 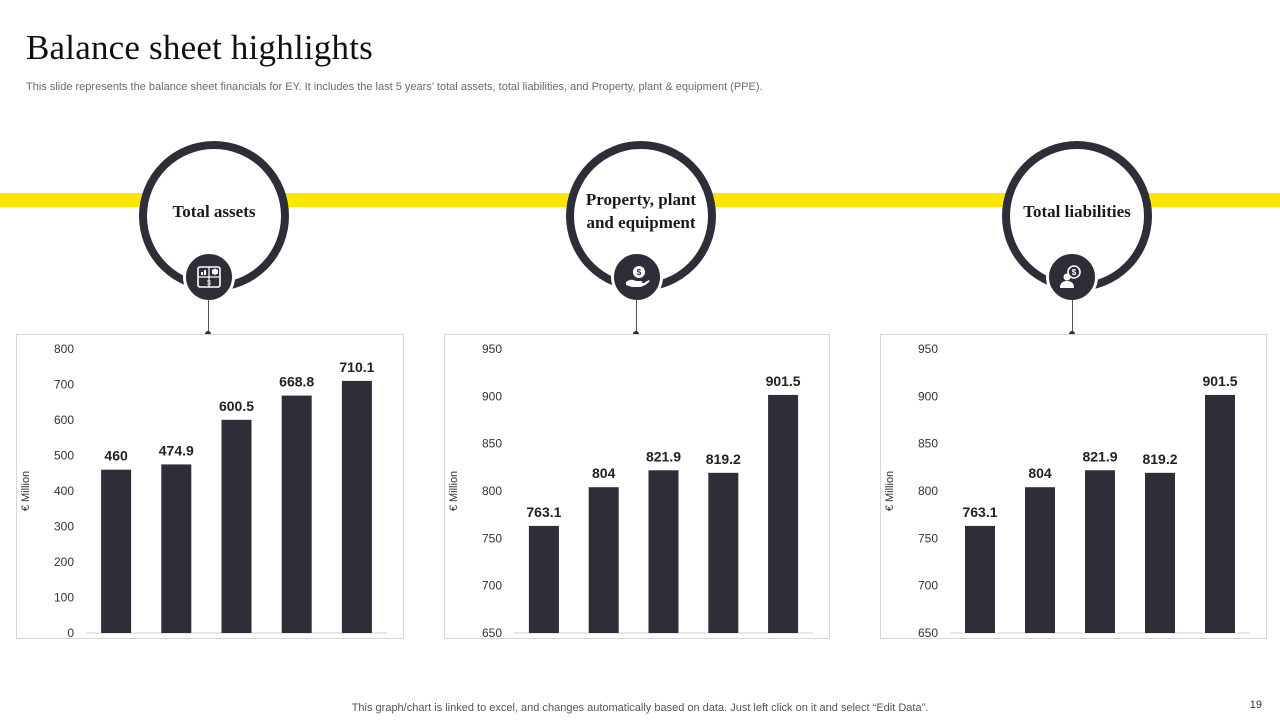 What do you see at coordinates (296, 382) in the screenshot?
I see `bar-value-label: 668.8` at bounding box center [296, 382].